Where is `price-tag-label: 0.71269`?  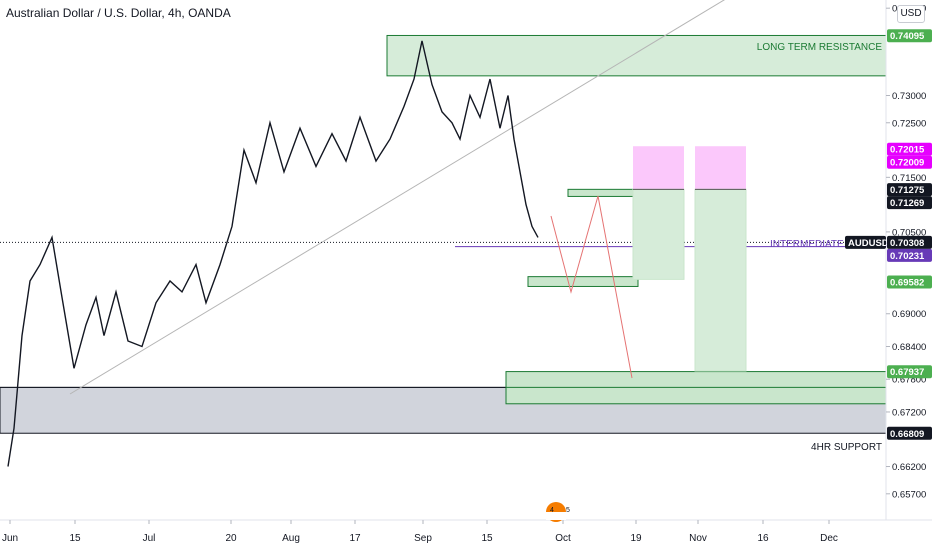
price-tag-label: 0.71269 is located at coordinates (907, 203).